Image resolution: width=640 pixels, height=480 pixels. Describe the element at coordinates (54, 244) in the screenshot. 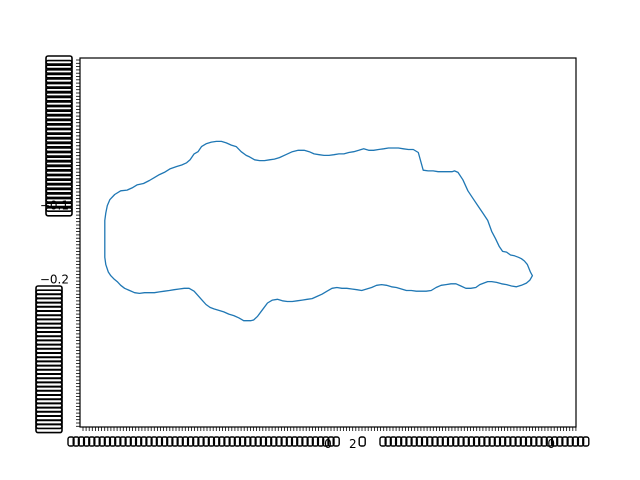

I see `y-axis-overlapping-tick-labels` at that location.